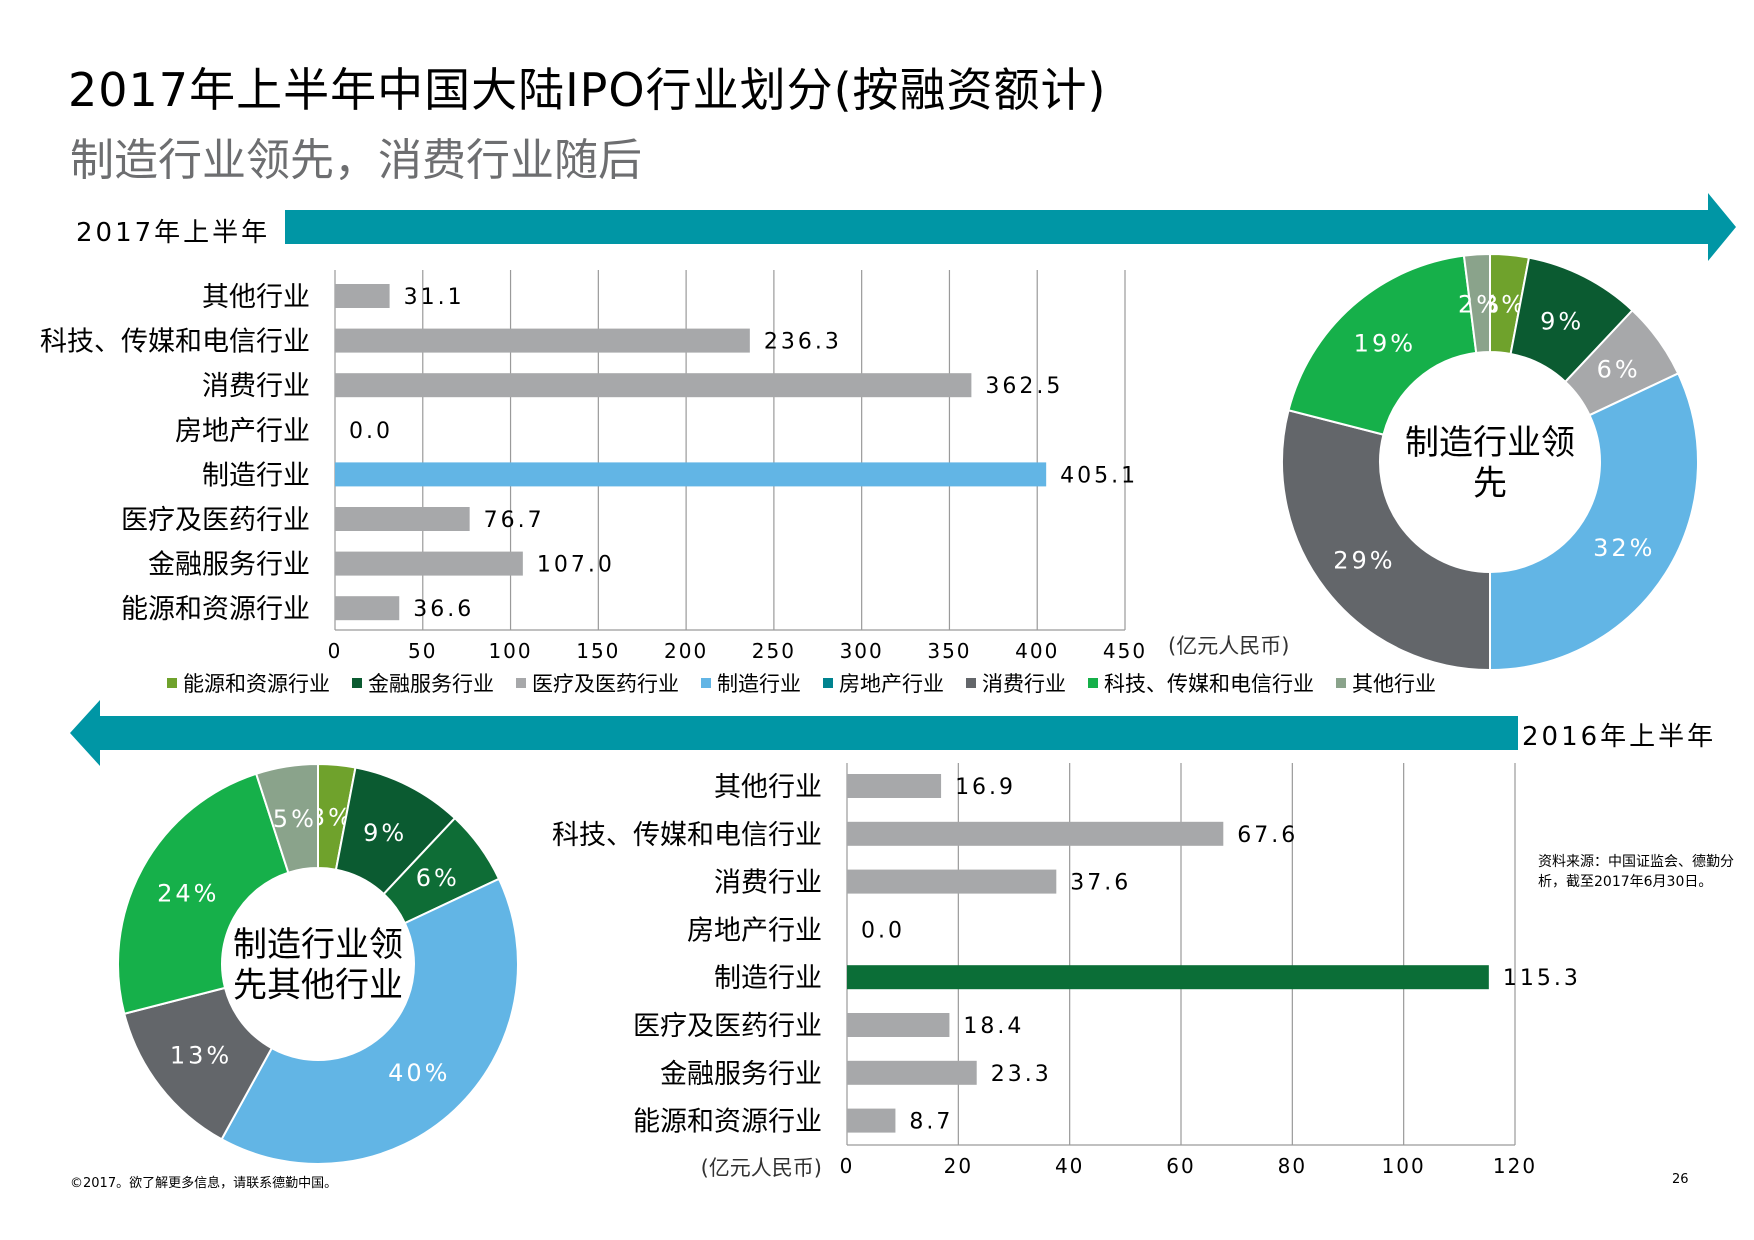 Image resolution: width=1754 pixels, height=1240 pixels. I want to click on data-label: 115.3, so click(1542, 978).